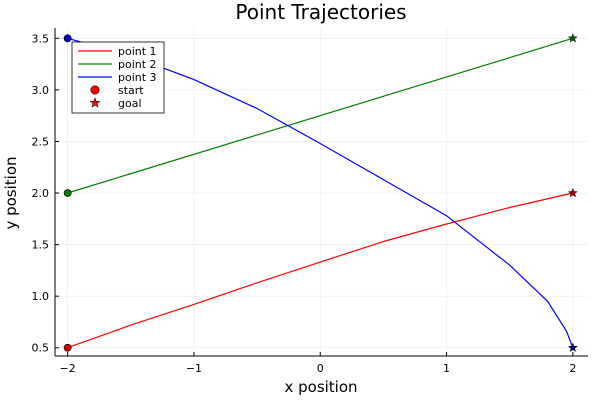  I want to click on legend-label: goal, so click(130, 103).